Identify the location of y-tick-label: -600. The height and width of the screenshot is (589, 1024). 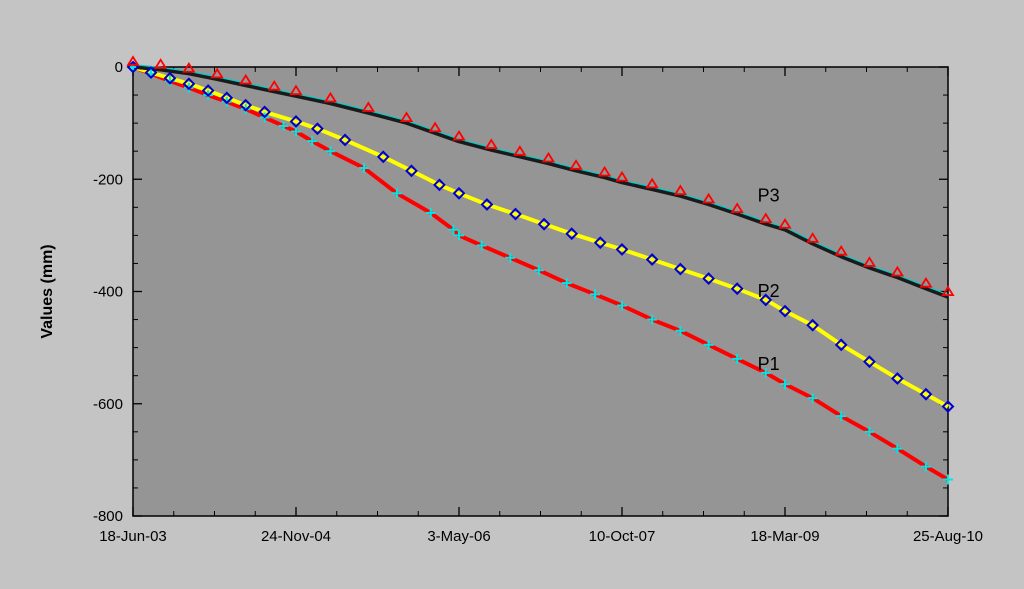
(108, 404).